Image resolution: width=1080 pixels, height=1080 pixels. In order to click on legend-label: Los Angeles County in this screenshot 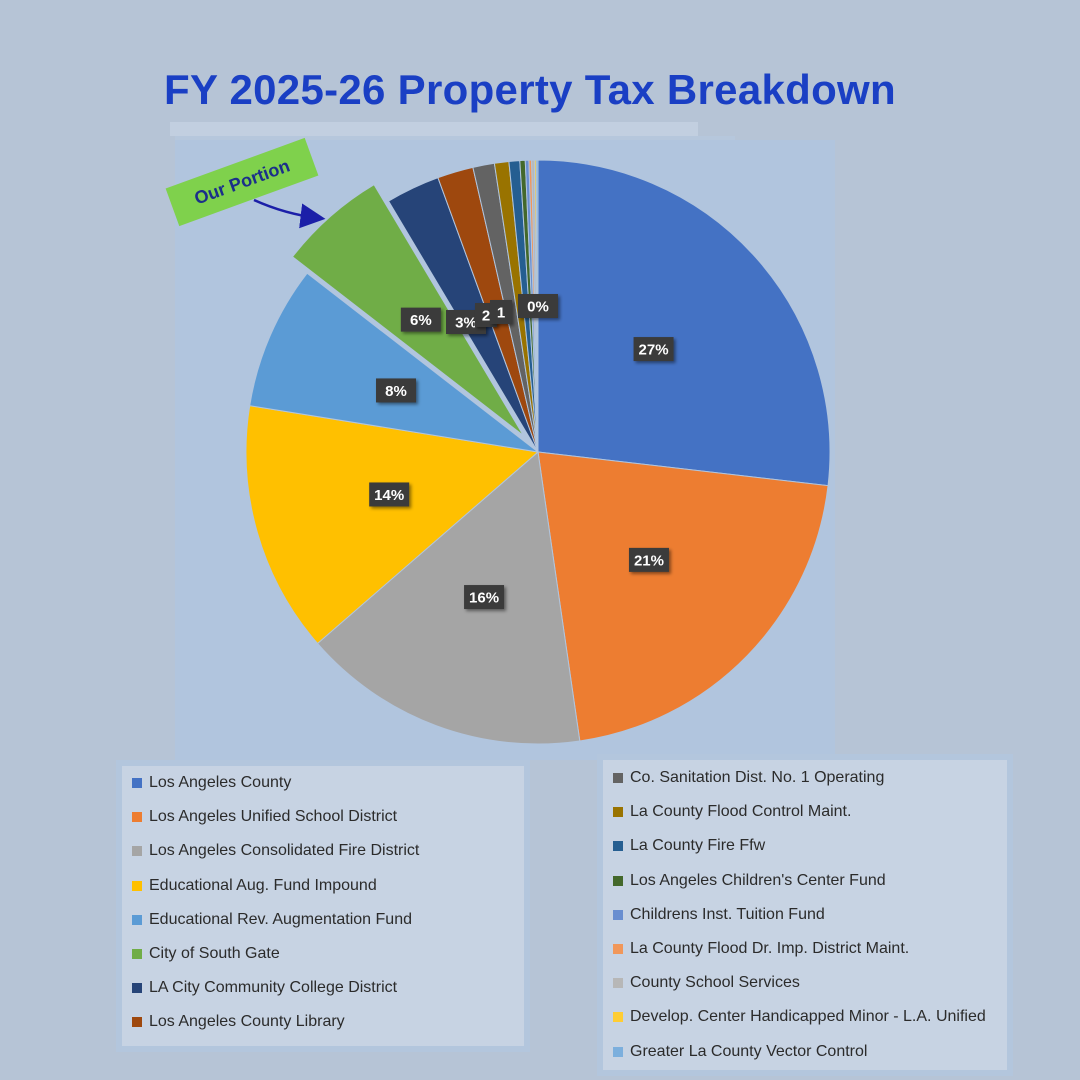, I will do `click(220, 783)`.